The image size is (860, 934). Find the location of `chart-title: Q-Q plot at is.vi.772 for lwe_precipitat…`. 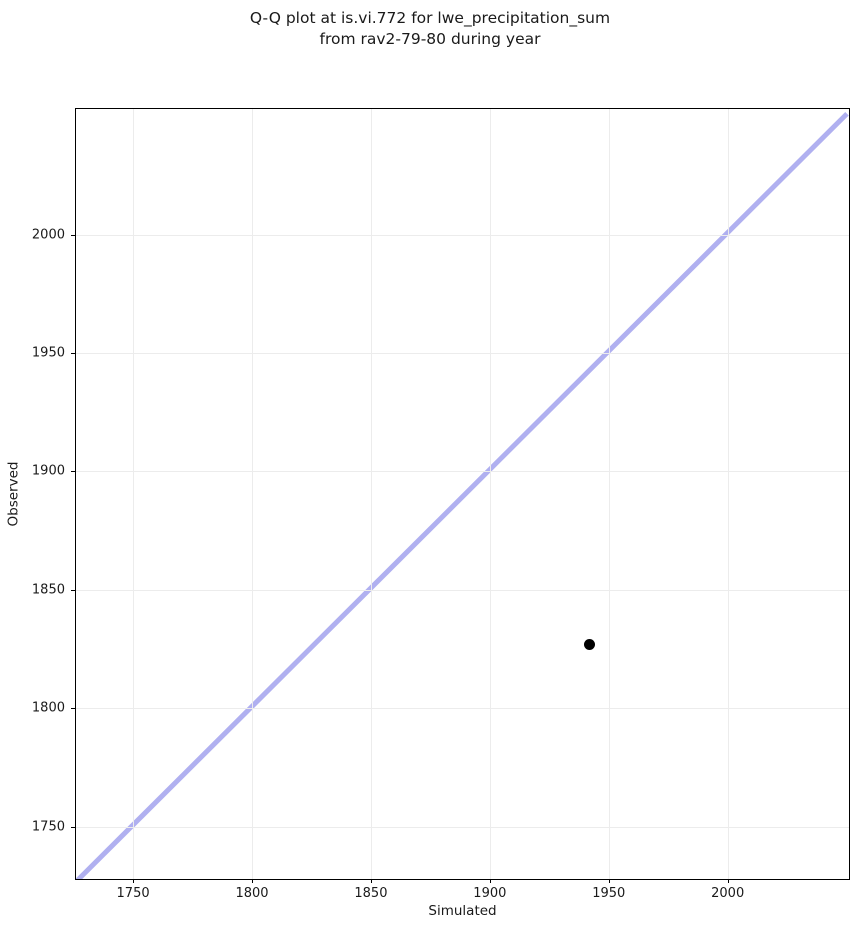

chart-title: Q-Q plot at is.vi.772 for lwe_precipitat… is located at coordinates (430, 28).